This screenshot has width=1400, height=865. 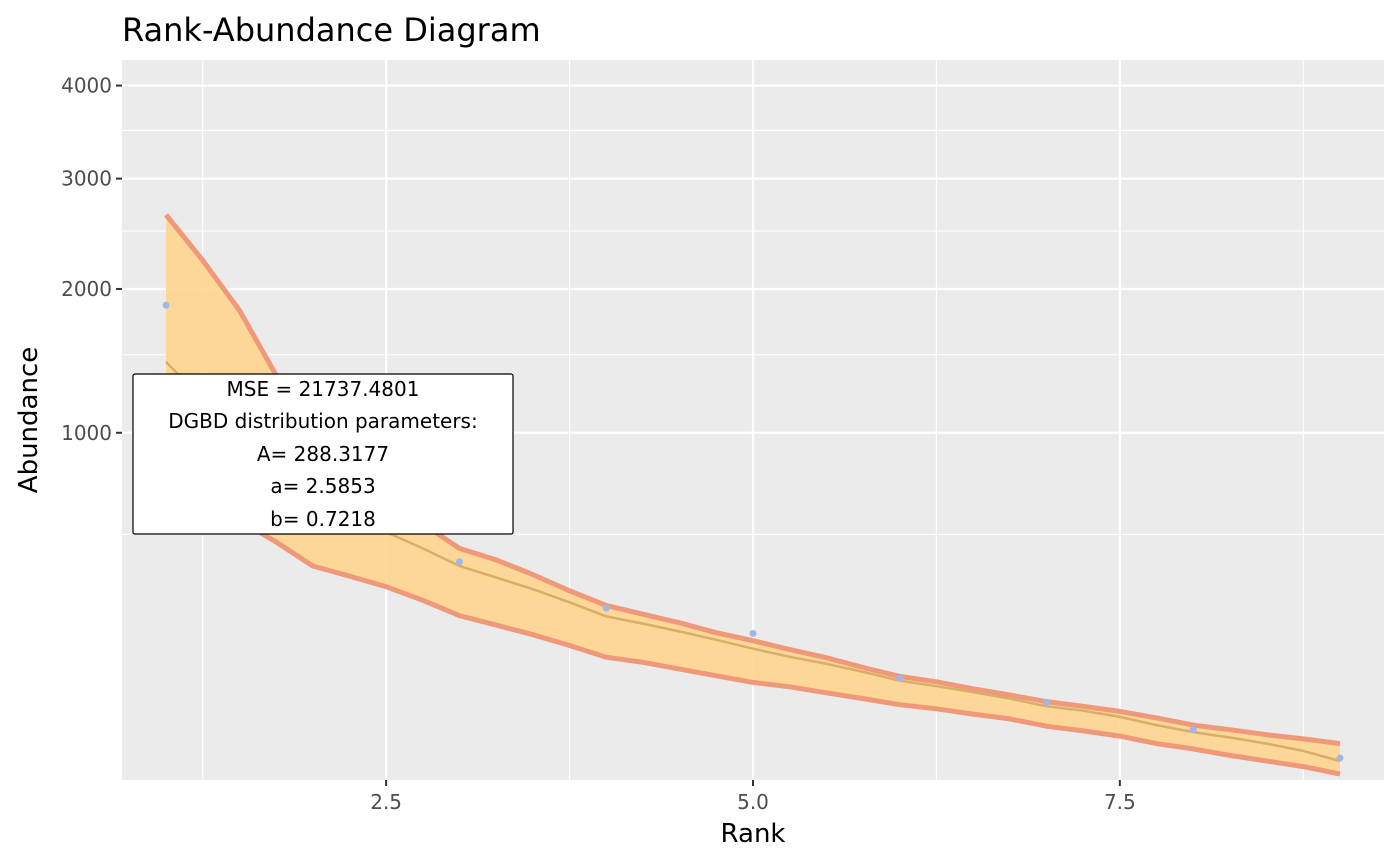 What do you see at coordinates (29, 420) in the screenshot?
I see `y-axis-title: Abundance` at bounding box center [29, 420].